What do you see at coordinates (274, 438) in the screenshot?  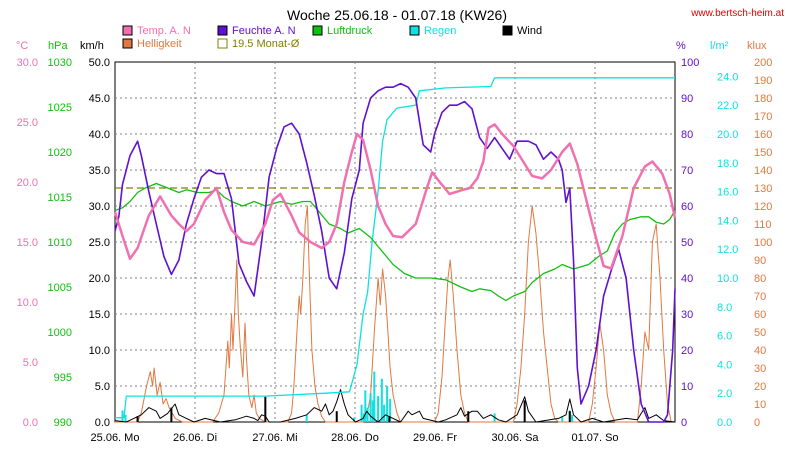 I see `x-tick-label: 27.06. Mi` at bounding box center [274, 438].